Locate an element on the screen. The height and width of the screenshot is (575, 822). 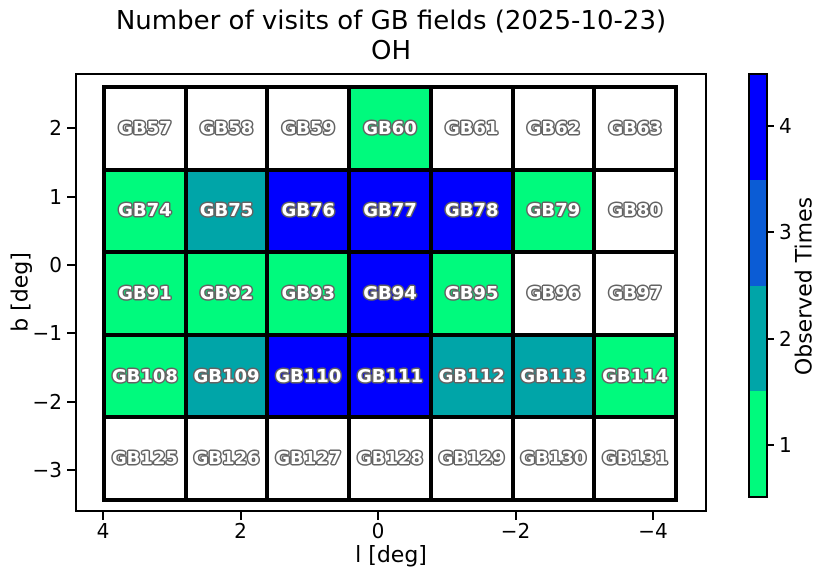
field-label: GB94 is located at coordinates (390, 293).